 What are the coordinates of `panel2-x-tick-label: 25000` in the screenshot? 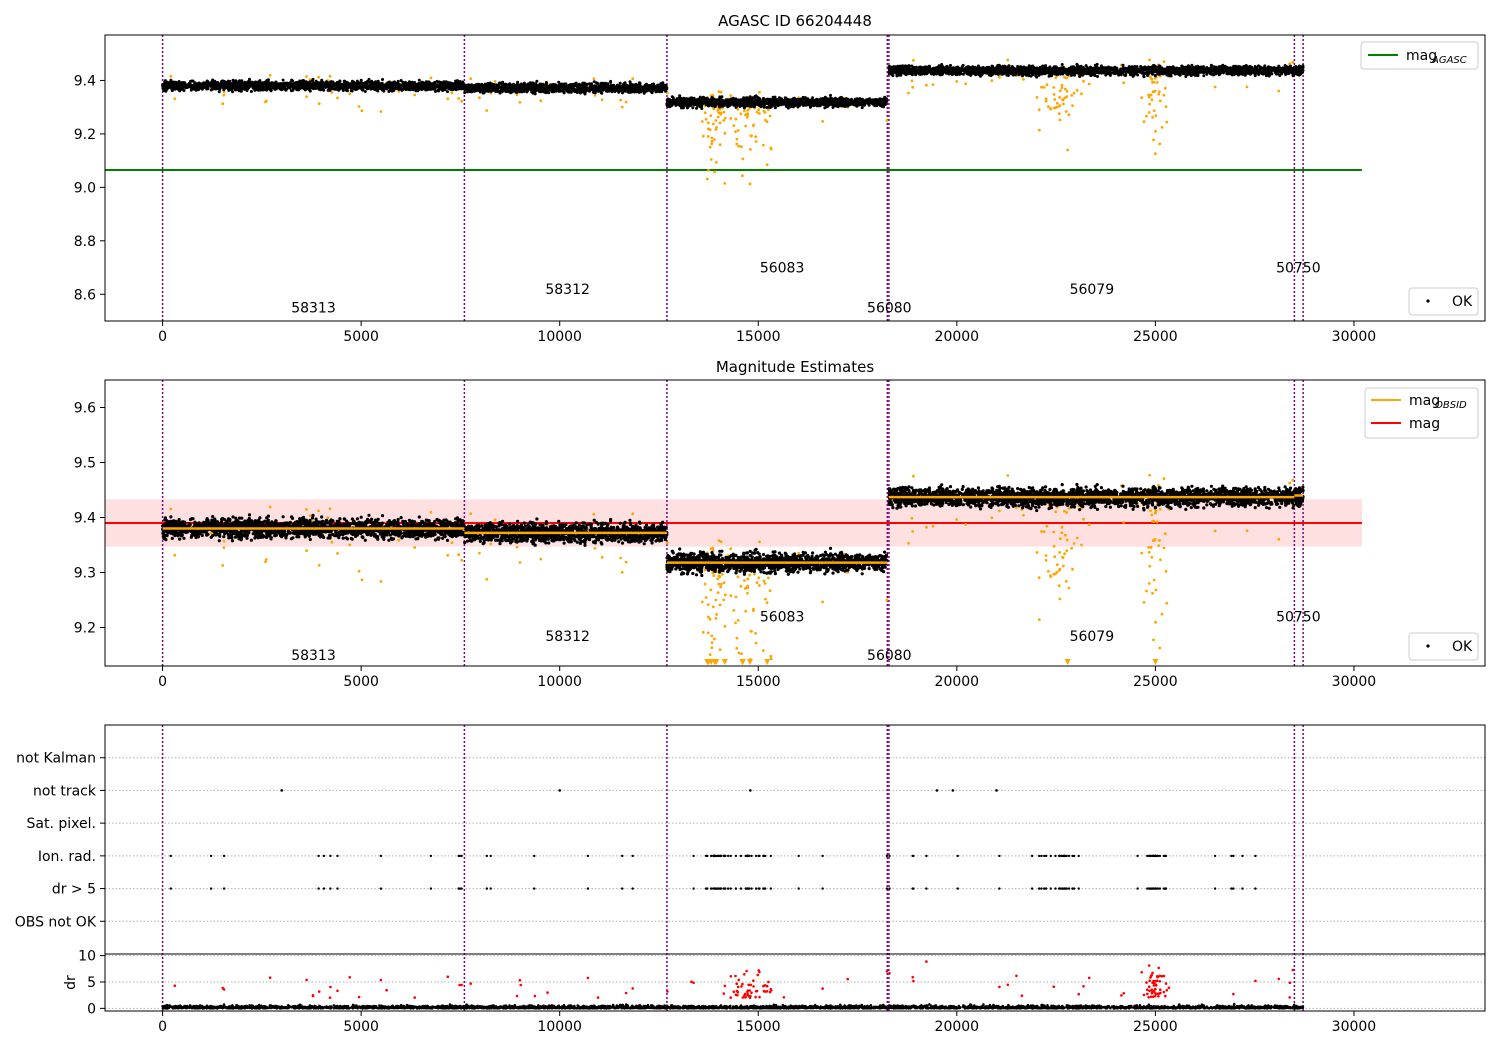 It's located at (1155, 682).